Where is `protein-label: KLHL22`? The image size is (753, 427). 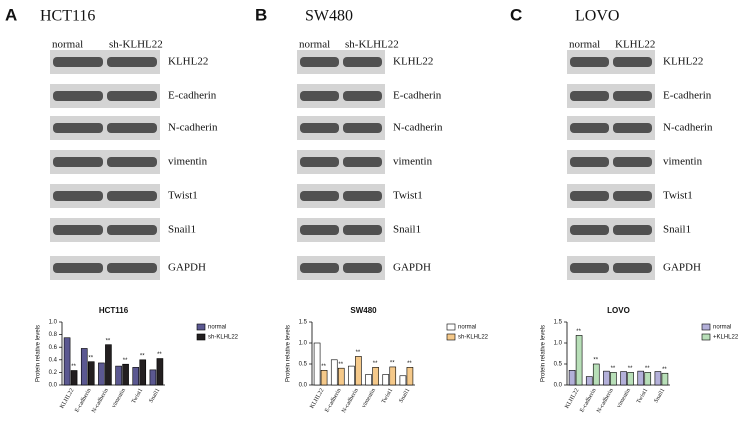 protein-label: KLHL22 is located at coordinates (683, 62).